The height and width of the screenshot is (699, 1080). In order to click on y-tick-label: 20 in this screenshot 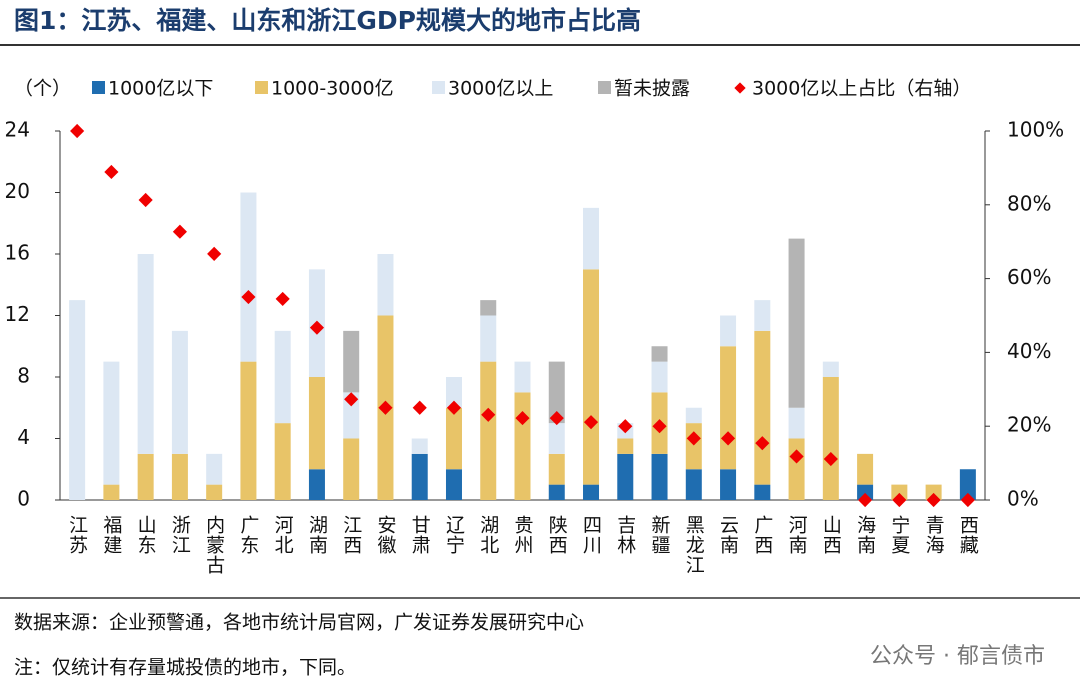, I will do `click(17, 191)`.